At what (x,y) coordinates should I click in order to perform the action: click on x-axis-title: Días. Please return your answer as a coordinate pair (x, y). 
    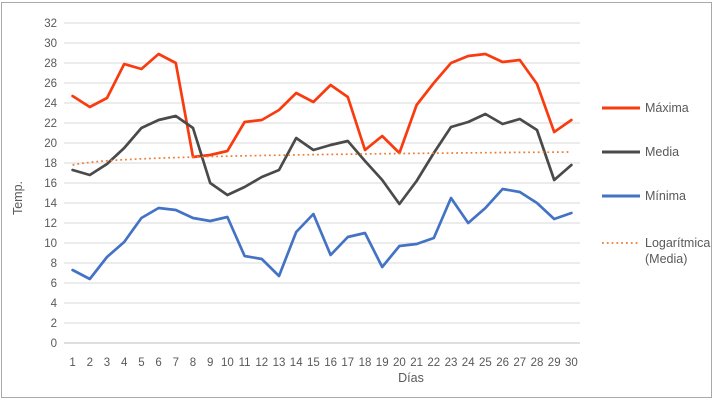
    Looking at the image, I should click on (411, 378).